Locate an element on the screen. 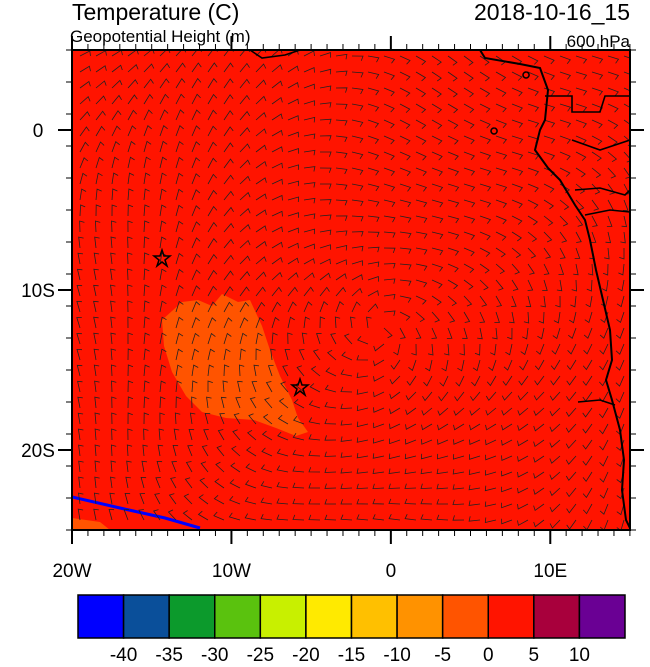  station-marker is located at coordinates (231, 322).